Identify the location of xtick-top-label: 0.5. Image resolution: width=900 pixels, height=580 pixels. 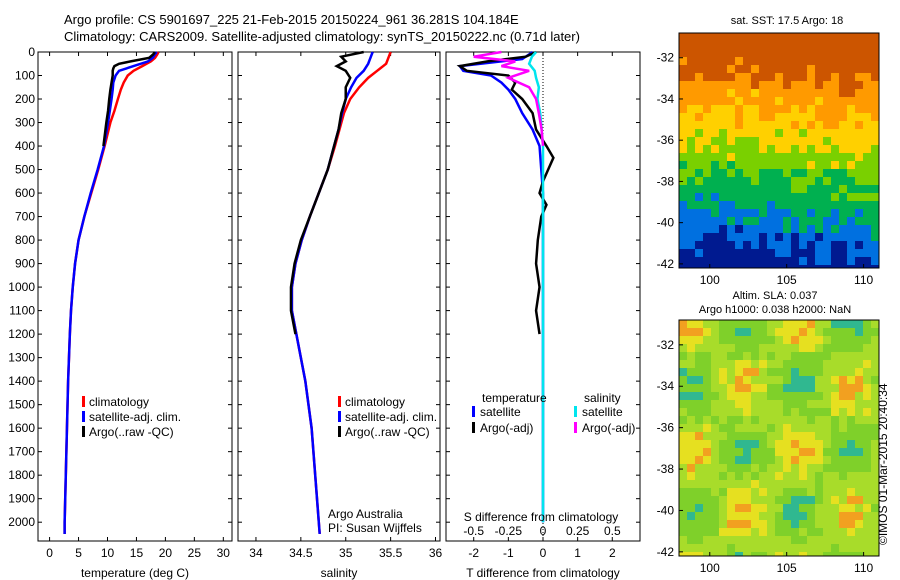
(612, 531).